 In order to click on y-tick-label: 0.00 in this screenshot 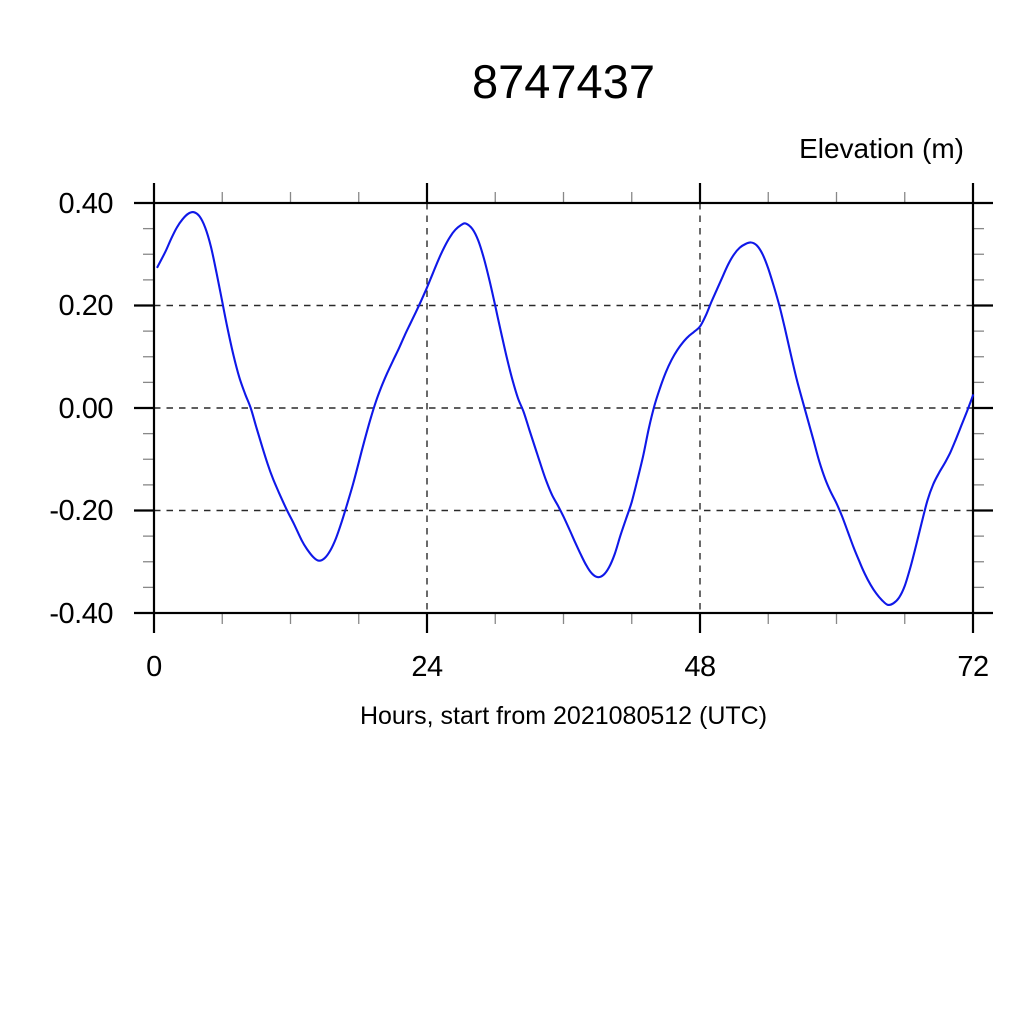, I will do `click(86, 409)`.